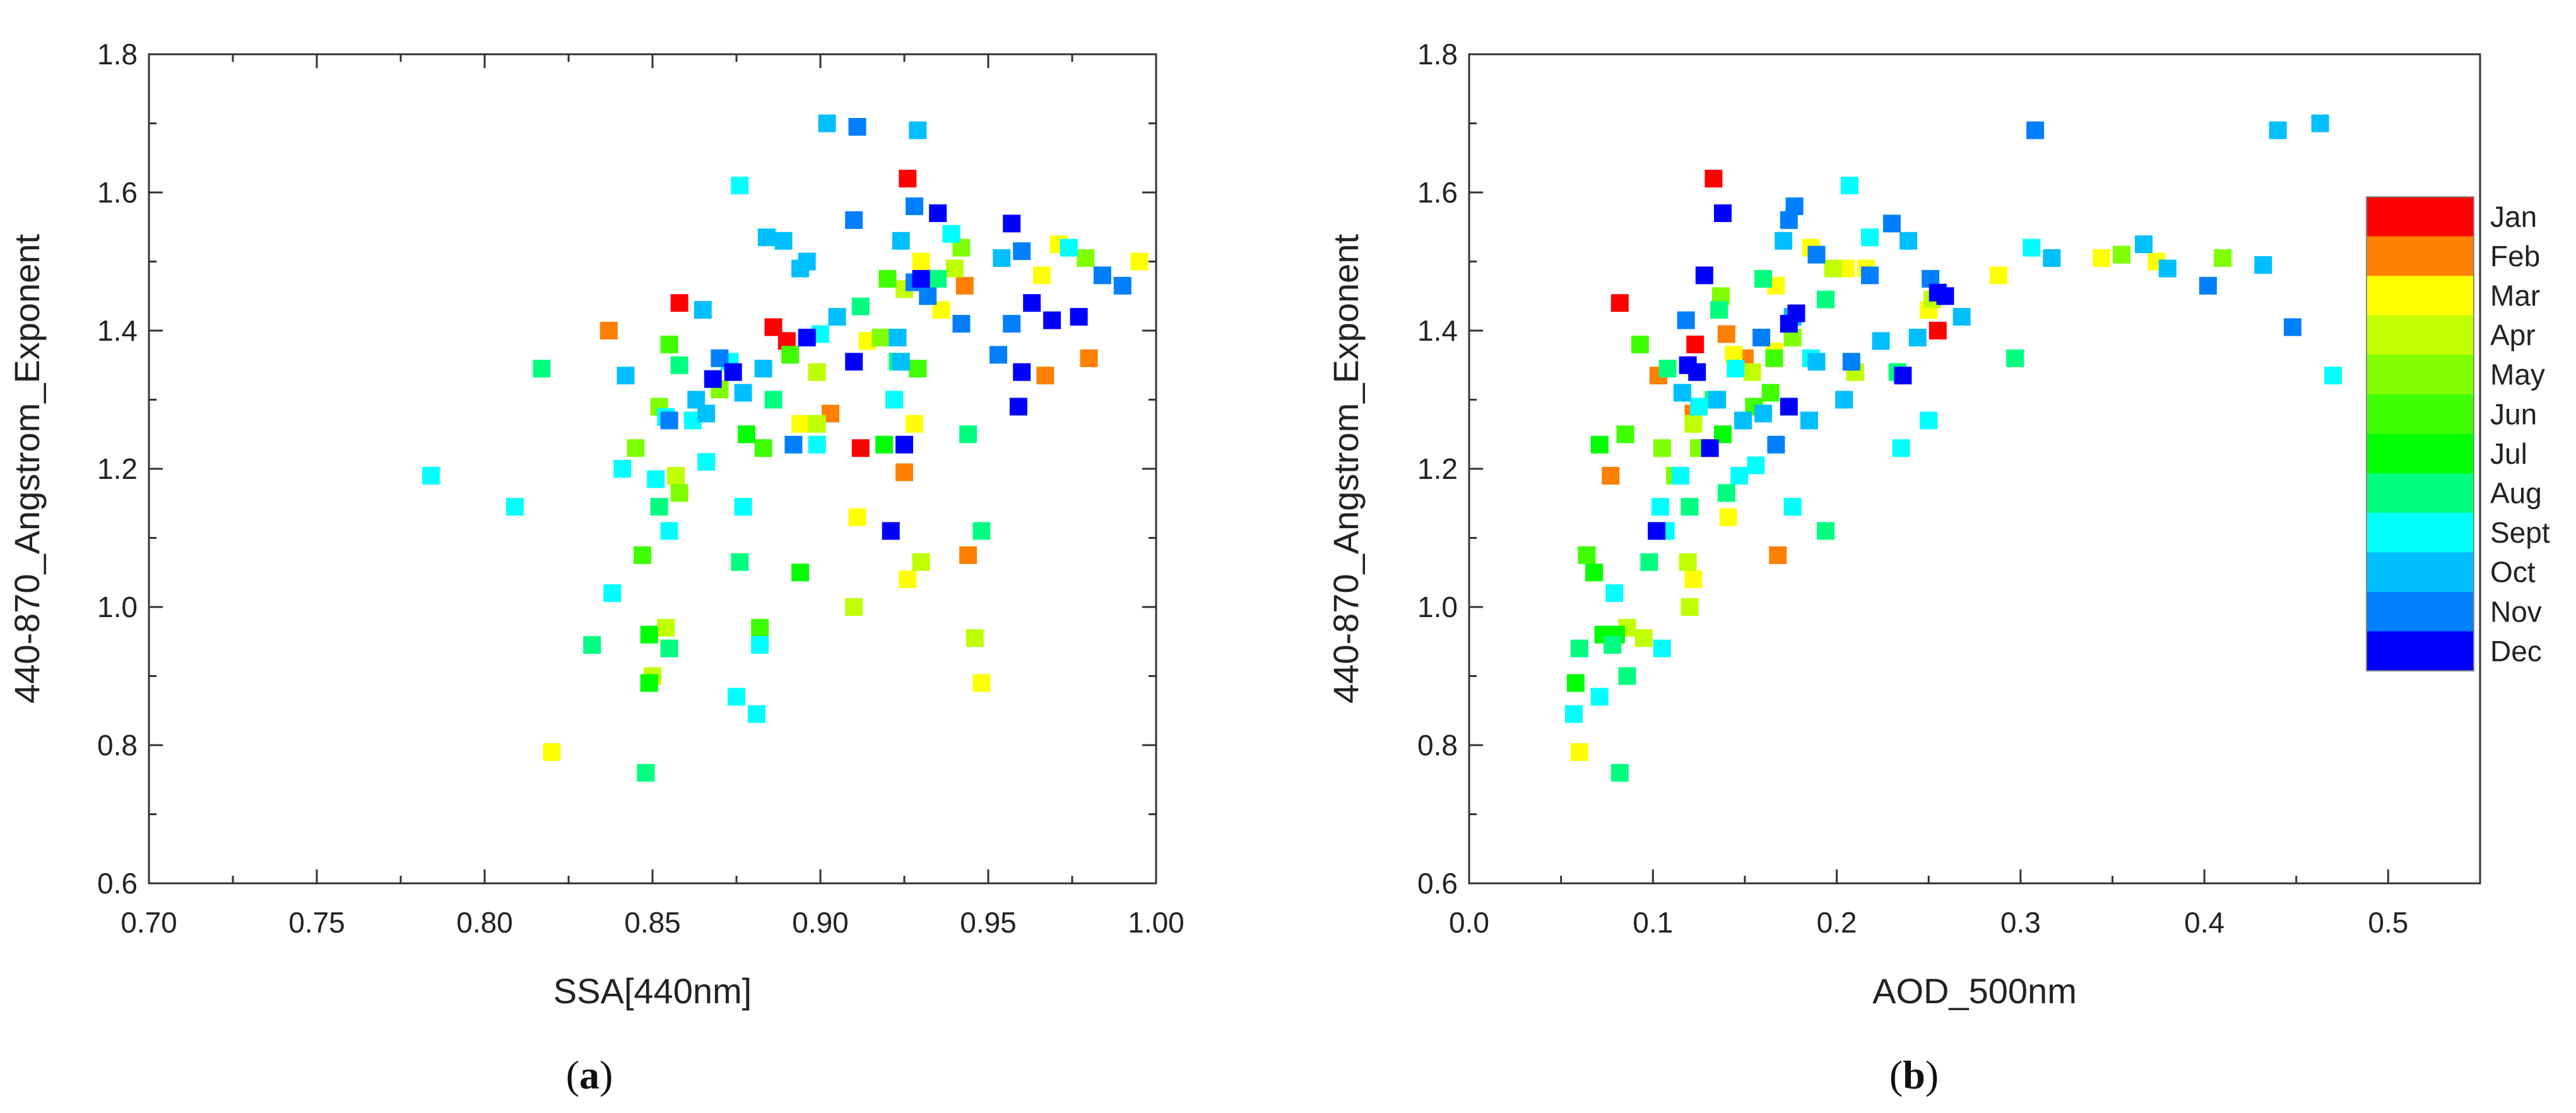 Image resolution: width=2576 pixels, height=1113 pixels. I want to click on x-tick-label: 0.1, so click(1653, 922).